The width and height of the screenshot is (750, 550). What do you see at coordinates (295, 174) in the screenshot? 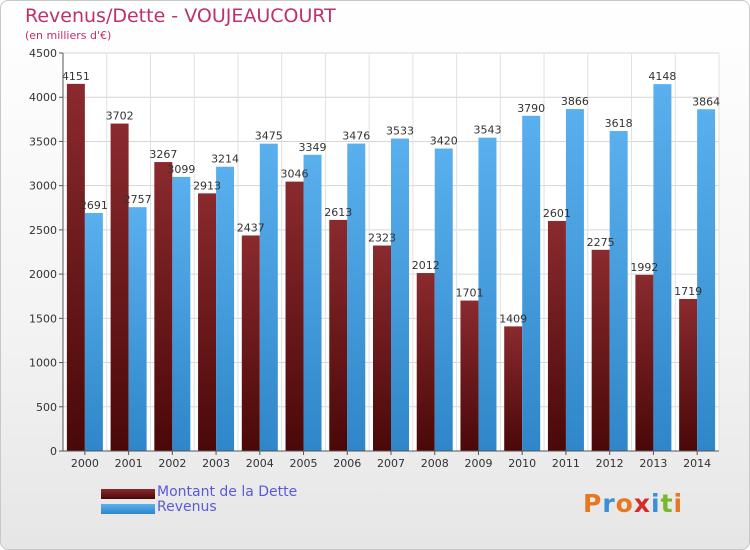
I see `data-label-dette: 3046` at bounding box center [295, 174].